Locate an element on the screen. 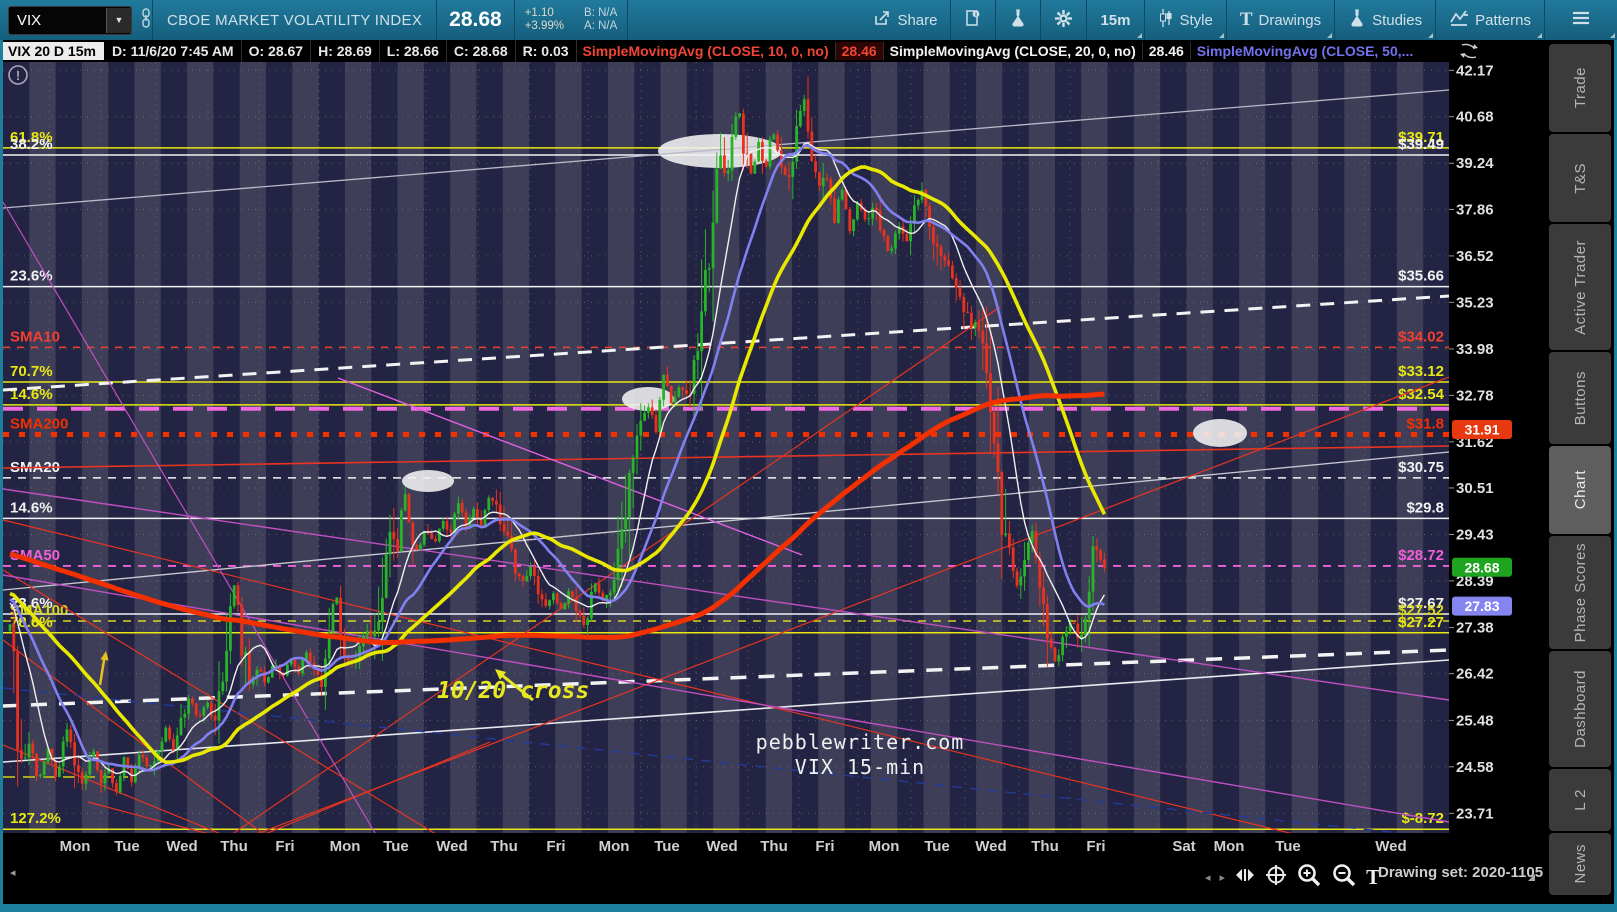 Image resolution: width=1617 pixels, height=912 pixels. svg-text: $33.12 is located at coordinates (1421, 371).